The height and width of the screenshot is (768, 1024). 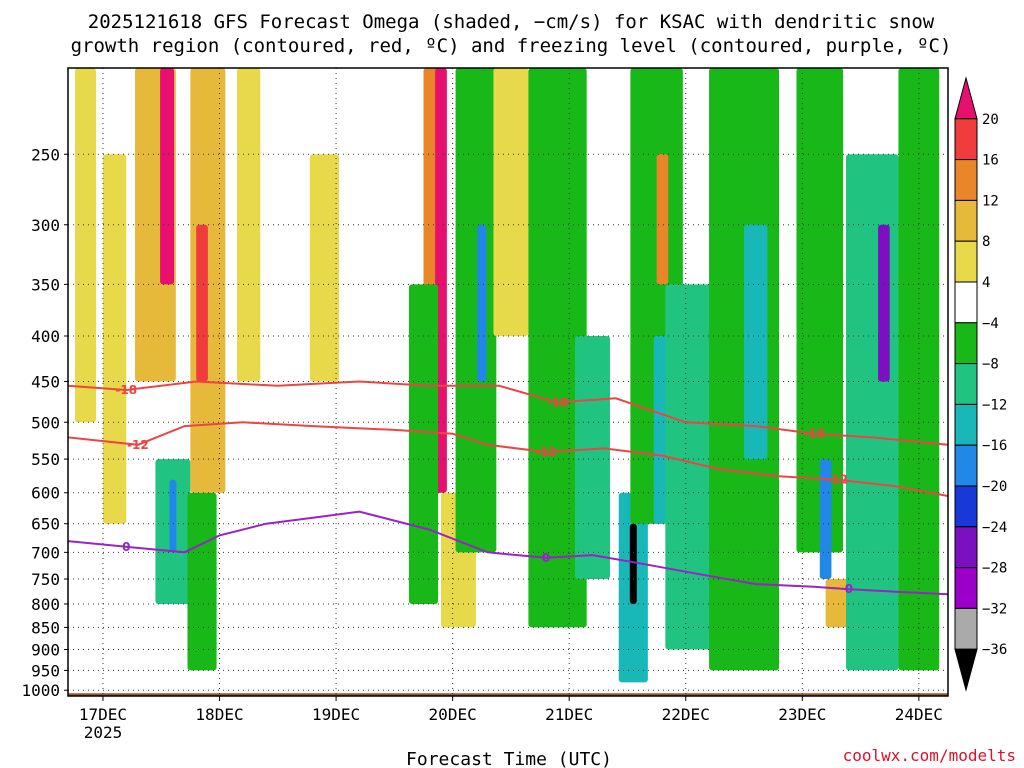 I want to click on y-tick-800: 800, so click(x=45, y=604).